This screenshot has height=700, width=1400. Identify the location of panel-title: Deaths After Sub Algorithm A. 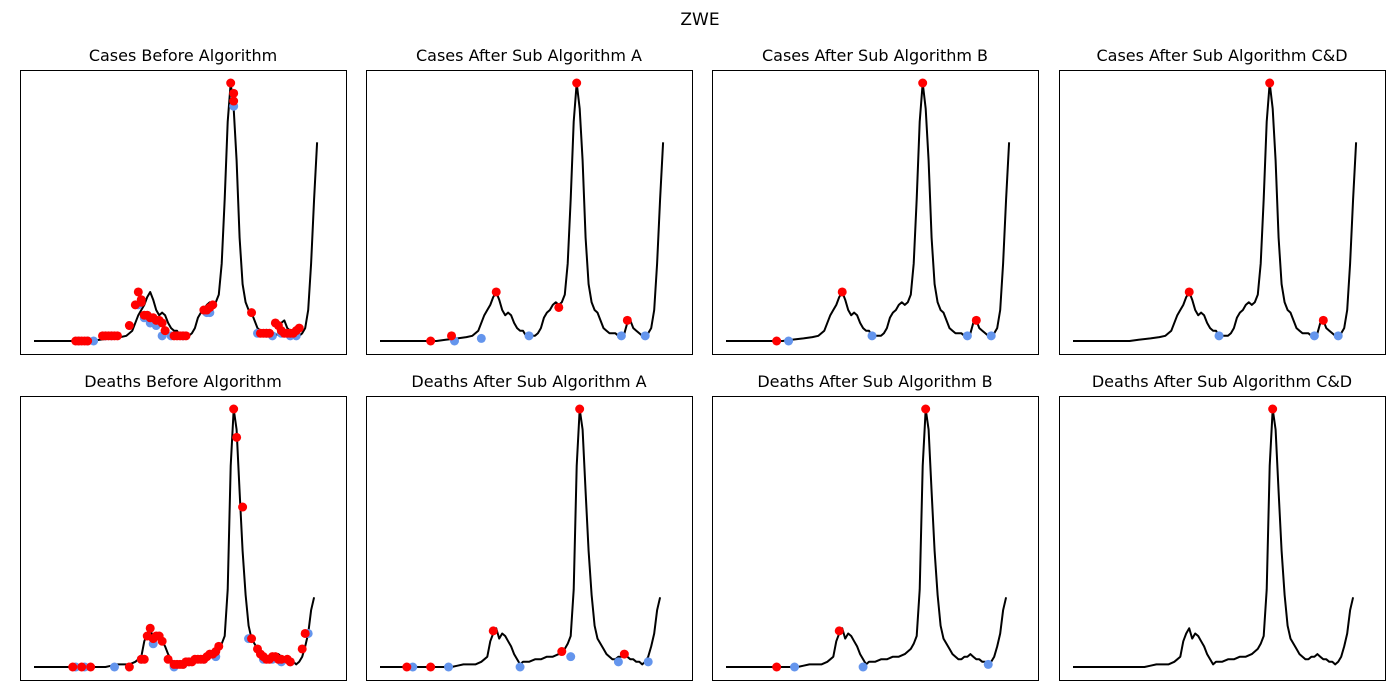
(528, 381).